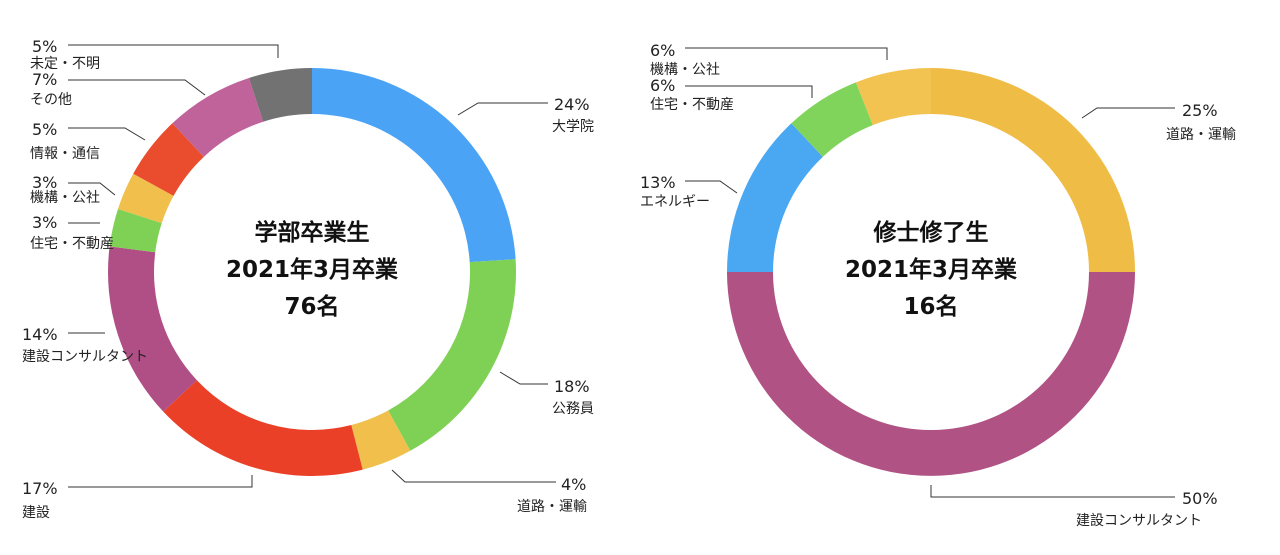 This screenshot has width=1280, height=555. What do you see at coordinates (675, 202) in the screenshot?
I see `slice-category-label: エネルギー` at bounding box center [675, 202].